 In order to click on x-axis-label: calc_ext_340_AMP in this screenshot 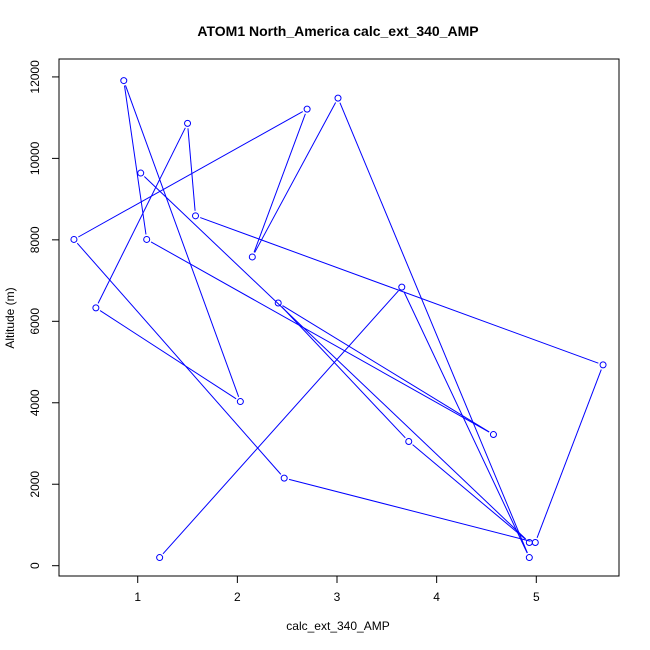, I will do `click(337, 626)`.